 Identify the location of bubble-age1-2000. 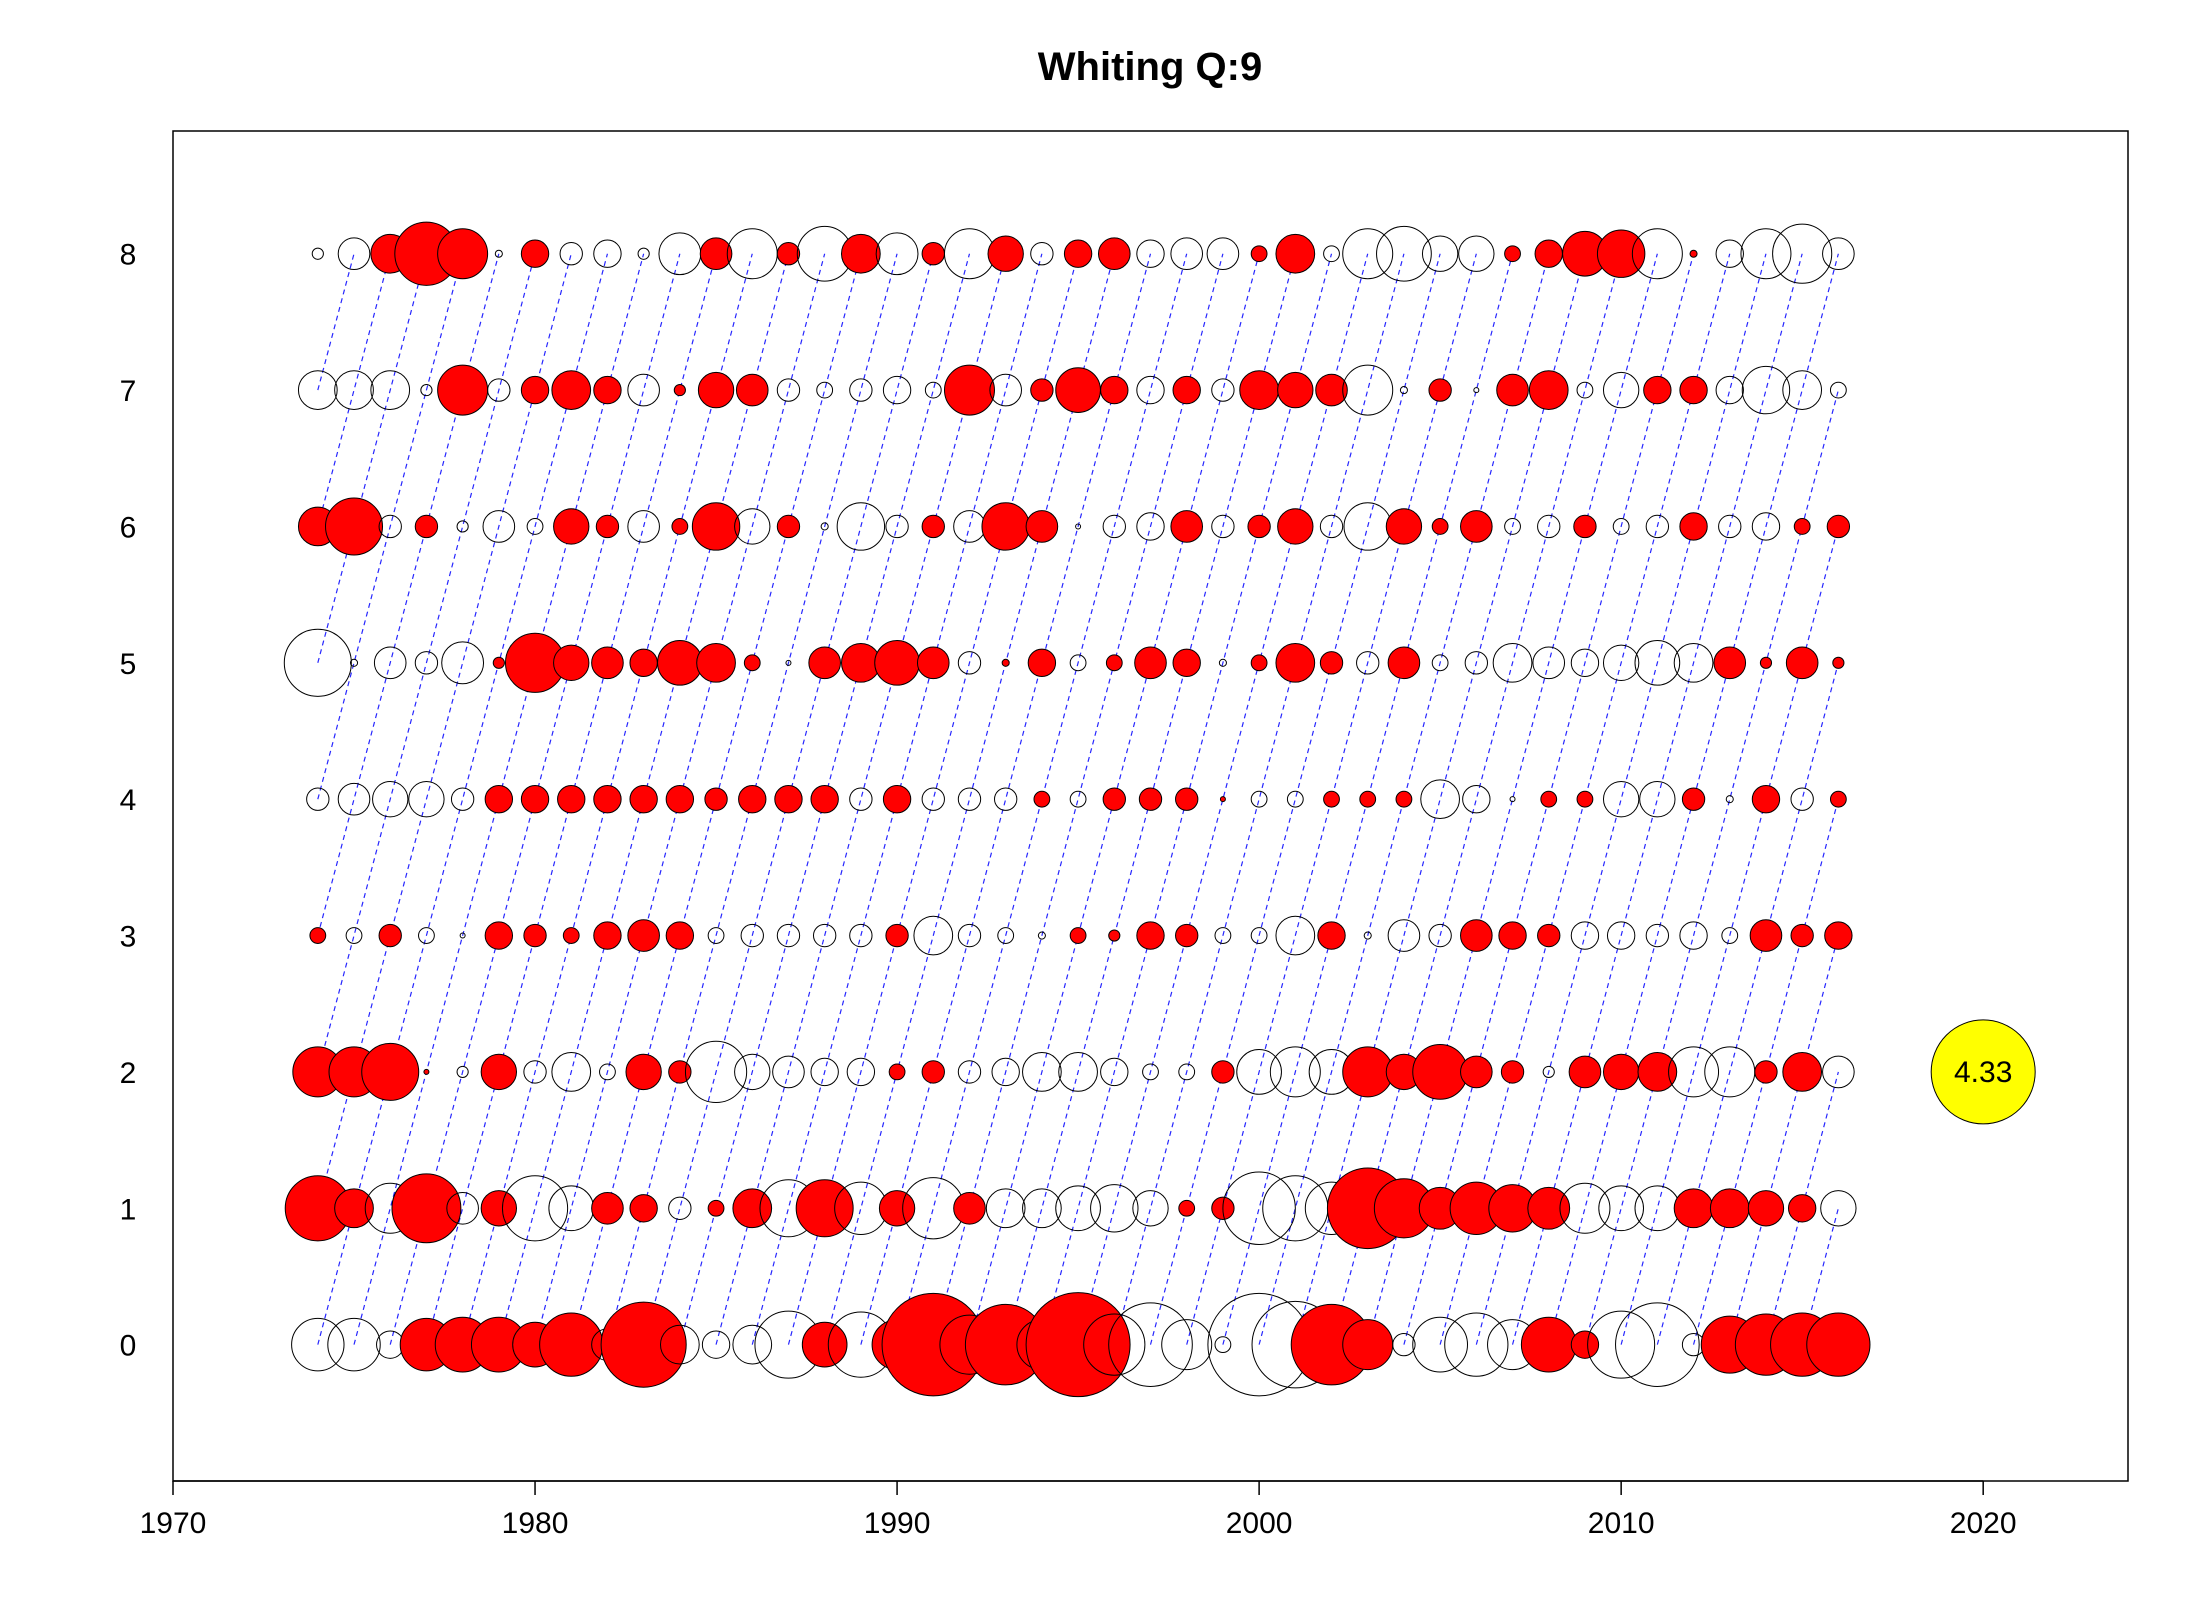
(1259, 1208).